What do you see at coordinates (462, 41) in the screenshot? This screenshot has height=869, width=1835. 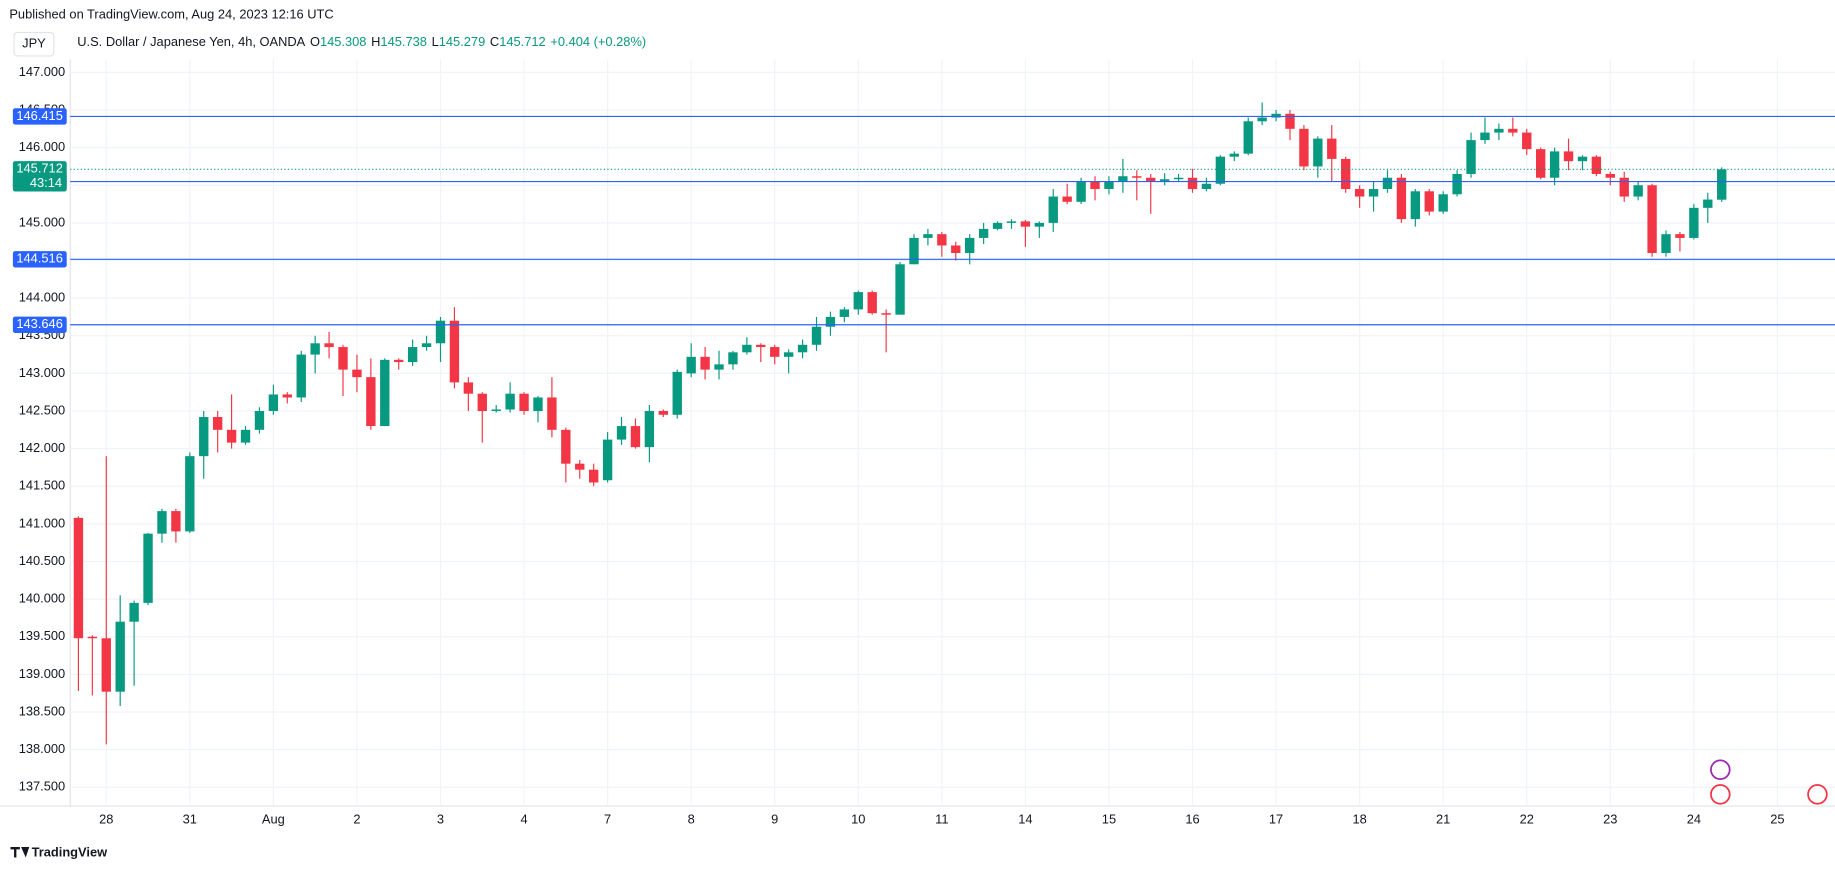 I see `l-value: 145.279` at bounding box center [462, 41].